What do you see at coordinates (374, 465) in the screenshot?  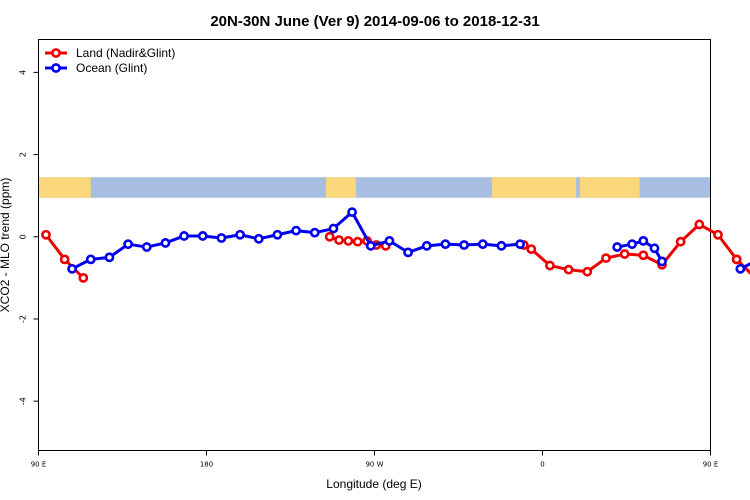 I see `x-tick-label: 90 W` at bounding box center [374, 465].